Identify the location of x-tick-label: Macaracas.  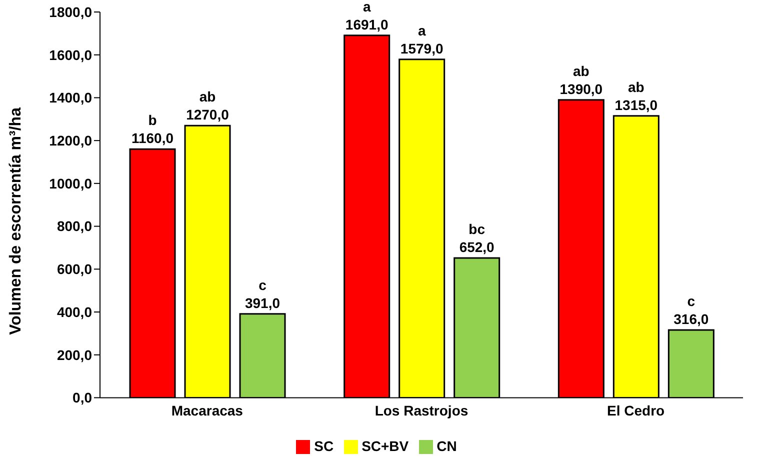
(207, 410).